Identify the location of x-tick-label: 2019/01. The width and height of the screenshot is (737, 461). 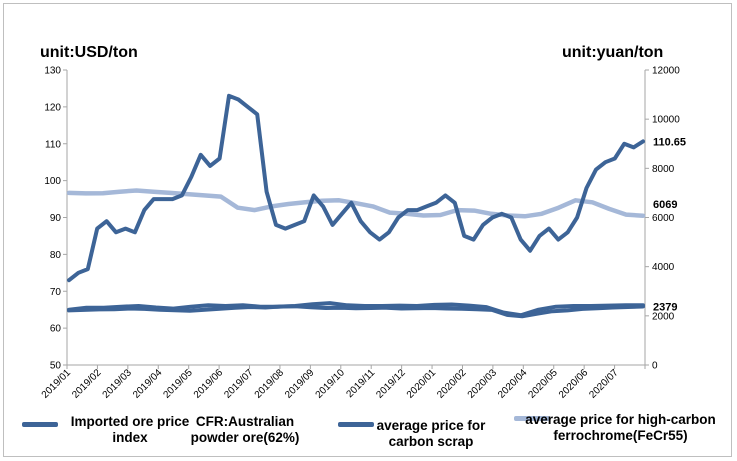
(57, 384).